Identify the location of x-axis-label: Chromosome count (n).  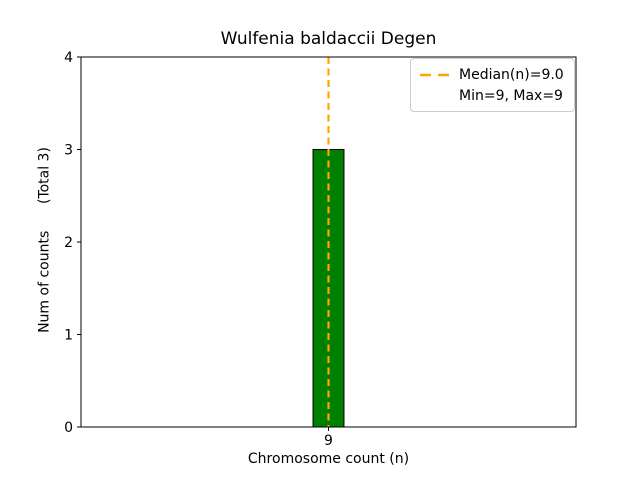
(328, 459).